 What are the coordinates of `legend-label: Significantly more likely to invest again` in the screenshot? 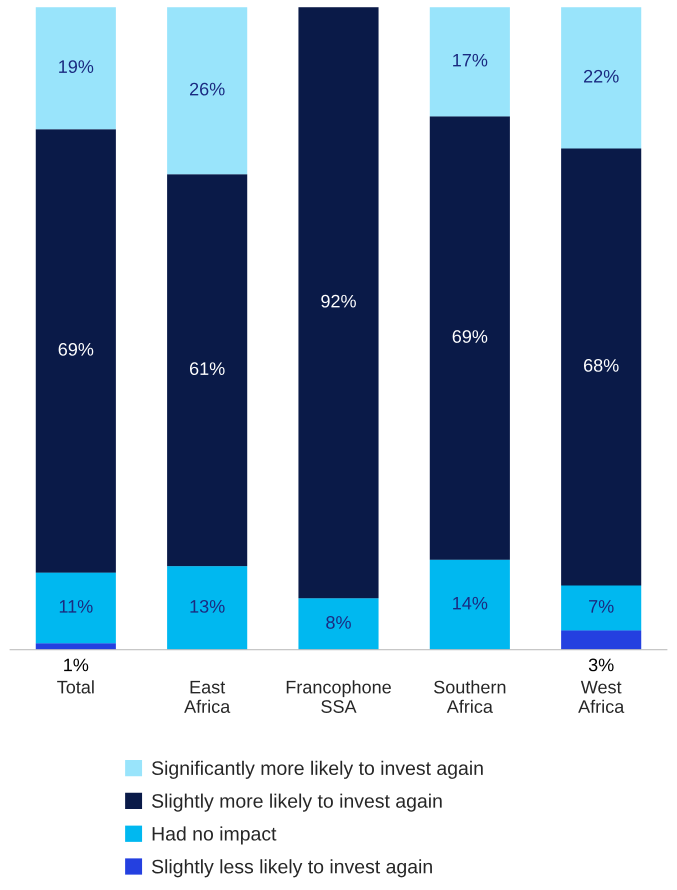 It's located at (317, 769).